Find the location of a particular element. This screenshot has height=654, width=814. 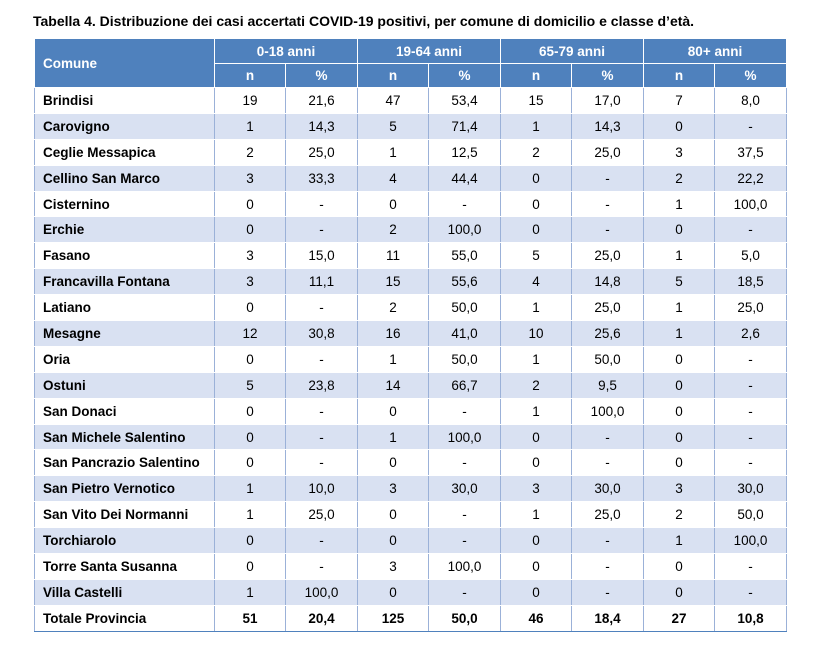

percent-cell: 30,8 is located at coordinates (321, 333).